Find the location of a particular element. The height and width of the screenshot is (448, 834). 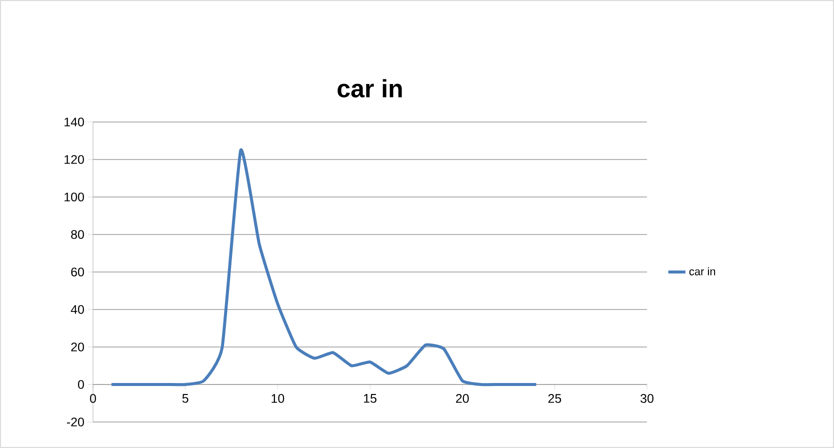

y-tick-label: 0 is located at coordinates (81, 384).